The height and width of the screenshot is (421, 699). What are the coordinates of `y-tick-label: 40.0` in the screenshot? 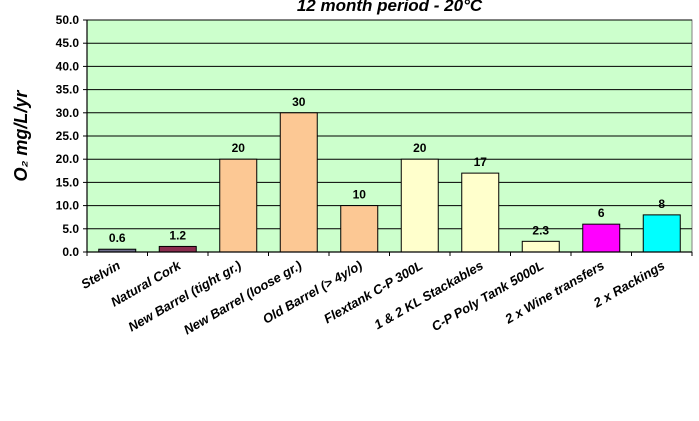 It's located at (68, 66).